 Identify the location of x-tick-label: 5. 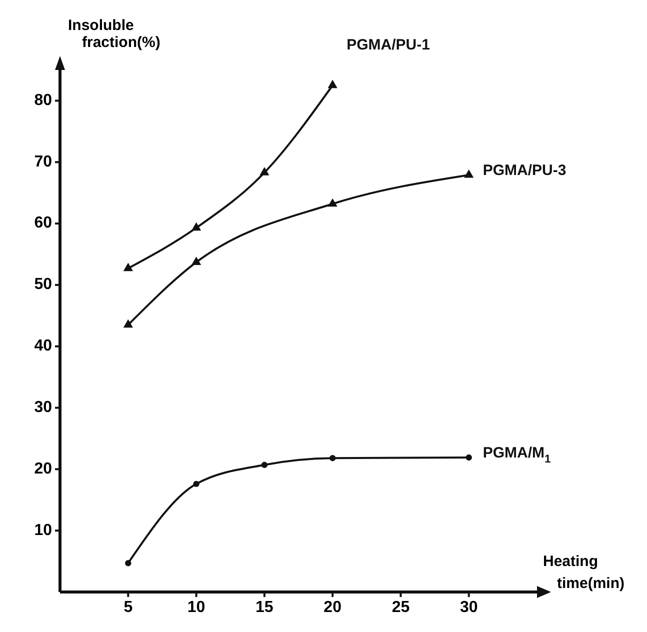
(128, 607).